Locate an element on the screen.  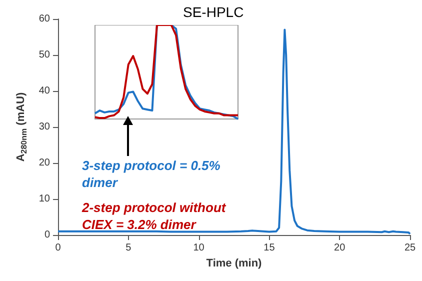
x-tick-label: 5 is located at coordinates (129, 248).